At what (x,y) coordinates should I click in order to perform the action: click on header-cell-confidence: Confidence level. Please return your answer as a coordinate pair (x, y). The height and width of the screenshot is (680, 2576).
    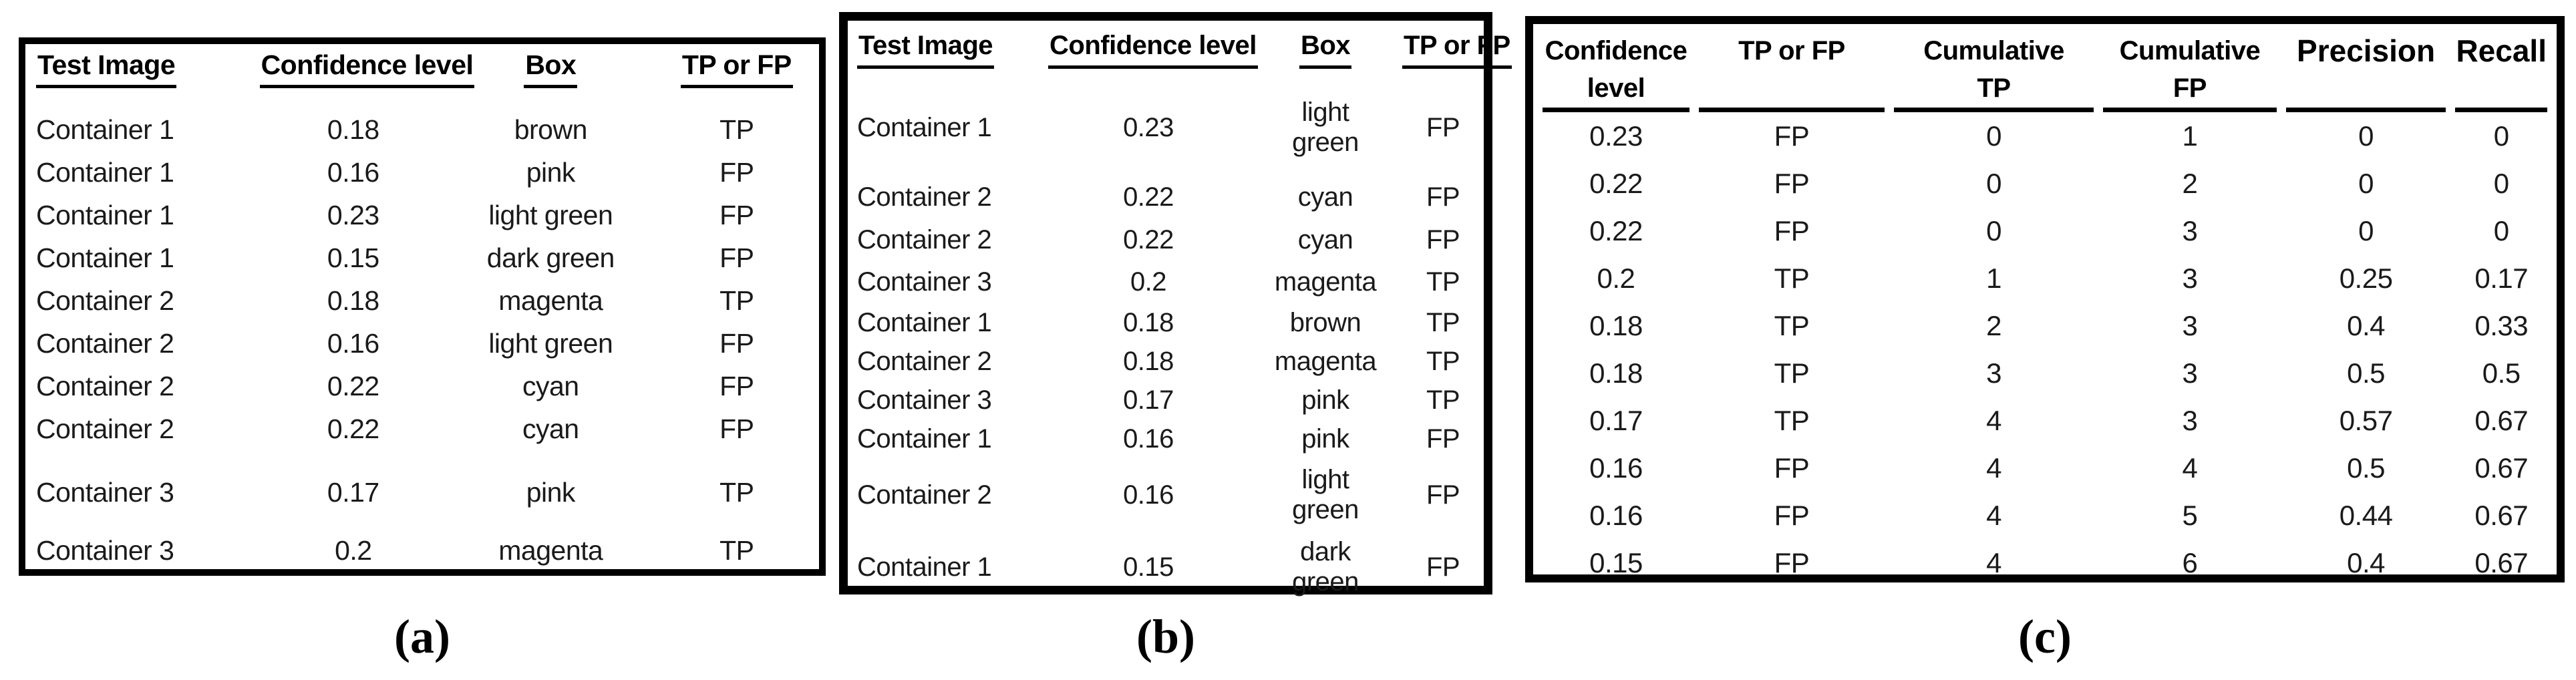
    Looking at the image, I should click on (1153, 55).